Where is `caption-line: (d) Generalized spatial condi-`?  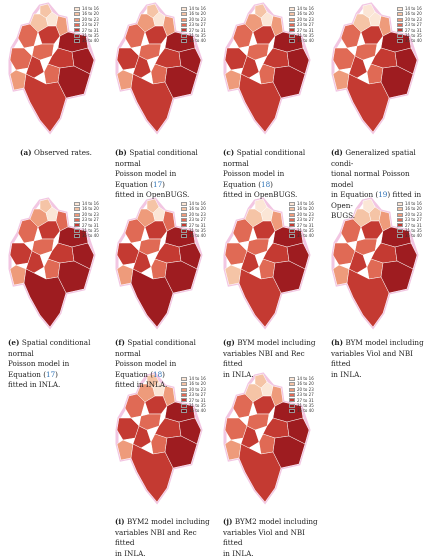 caption-line: (d) Generalized spatial condi- is located at coordinates (379, 158).